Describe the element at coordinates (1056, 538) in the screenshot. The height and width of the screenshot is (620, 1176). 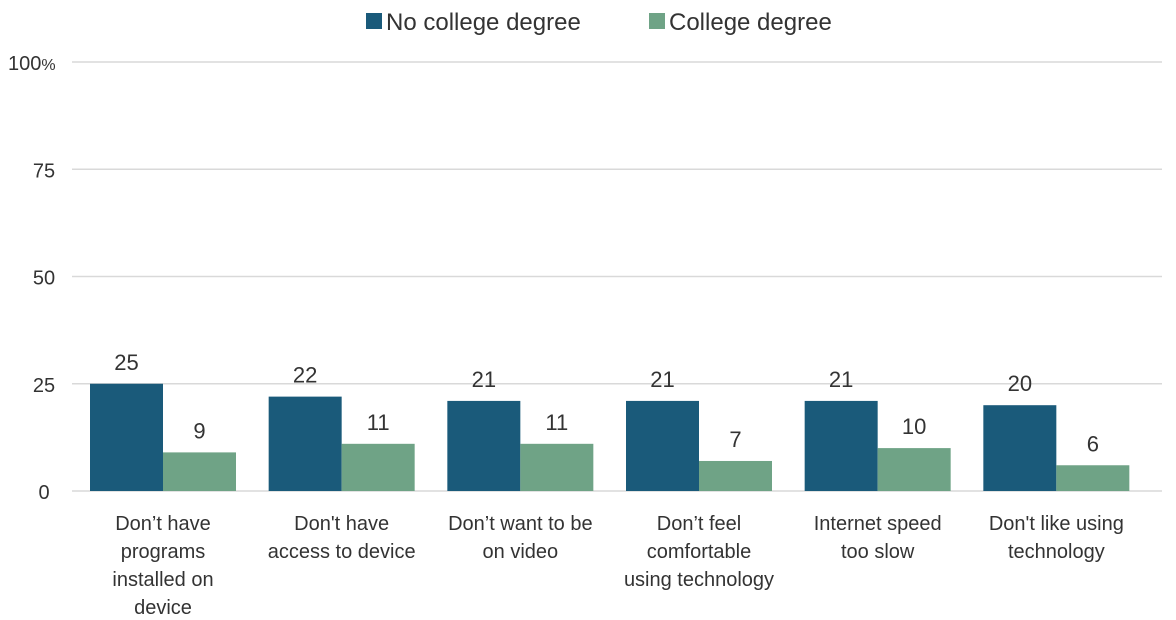
I see `category-label: Don't like using technology` at that location.